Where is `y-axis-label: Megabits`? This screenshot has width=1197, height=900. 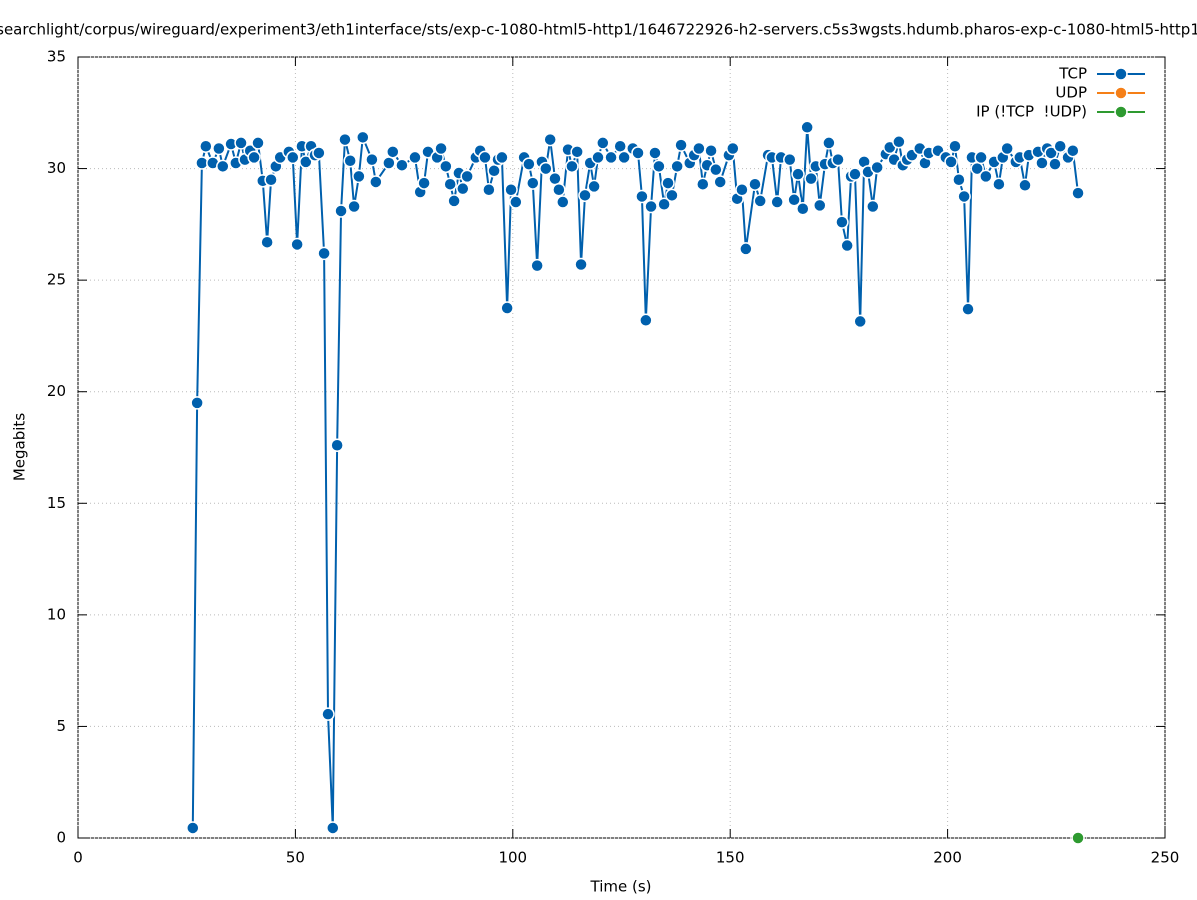 y-axis-label: Megabits is located at coordinates (20, 447).